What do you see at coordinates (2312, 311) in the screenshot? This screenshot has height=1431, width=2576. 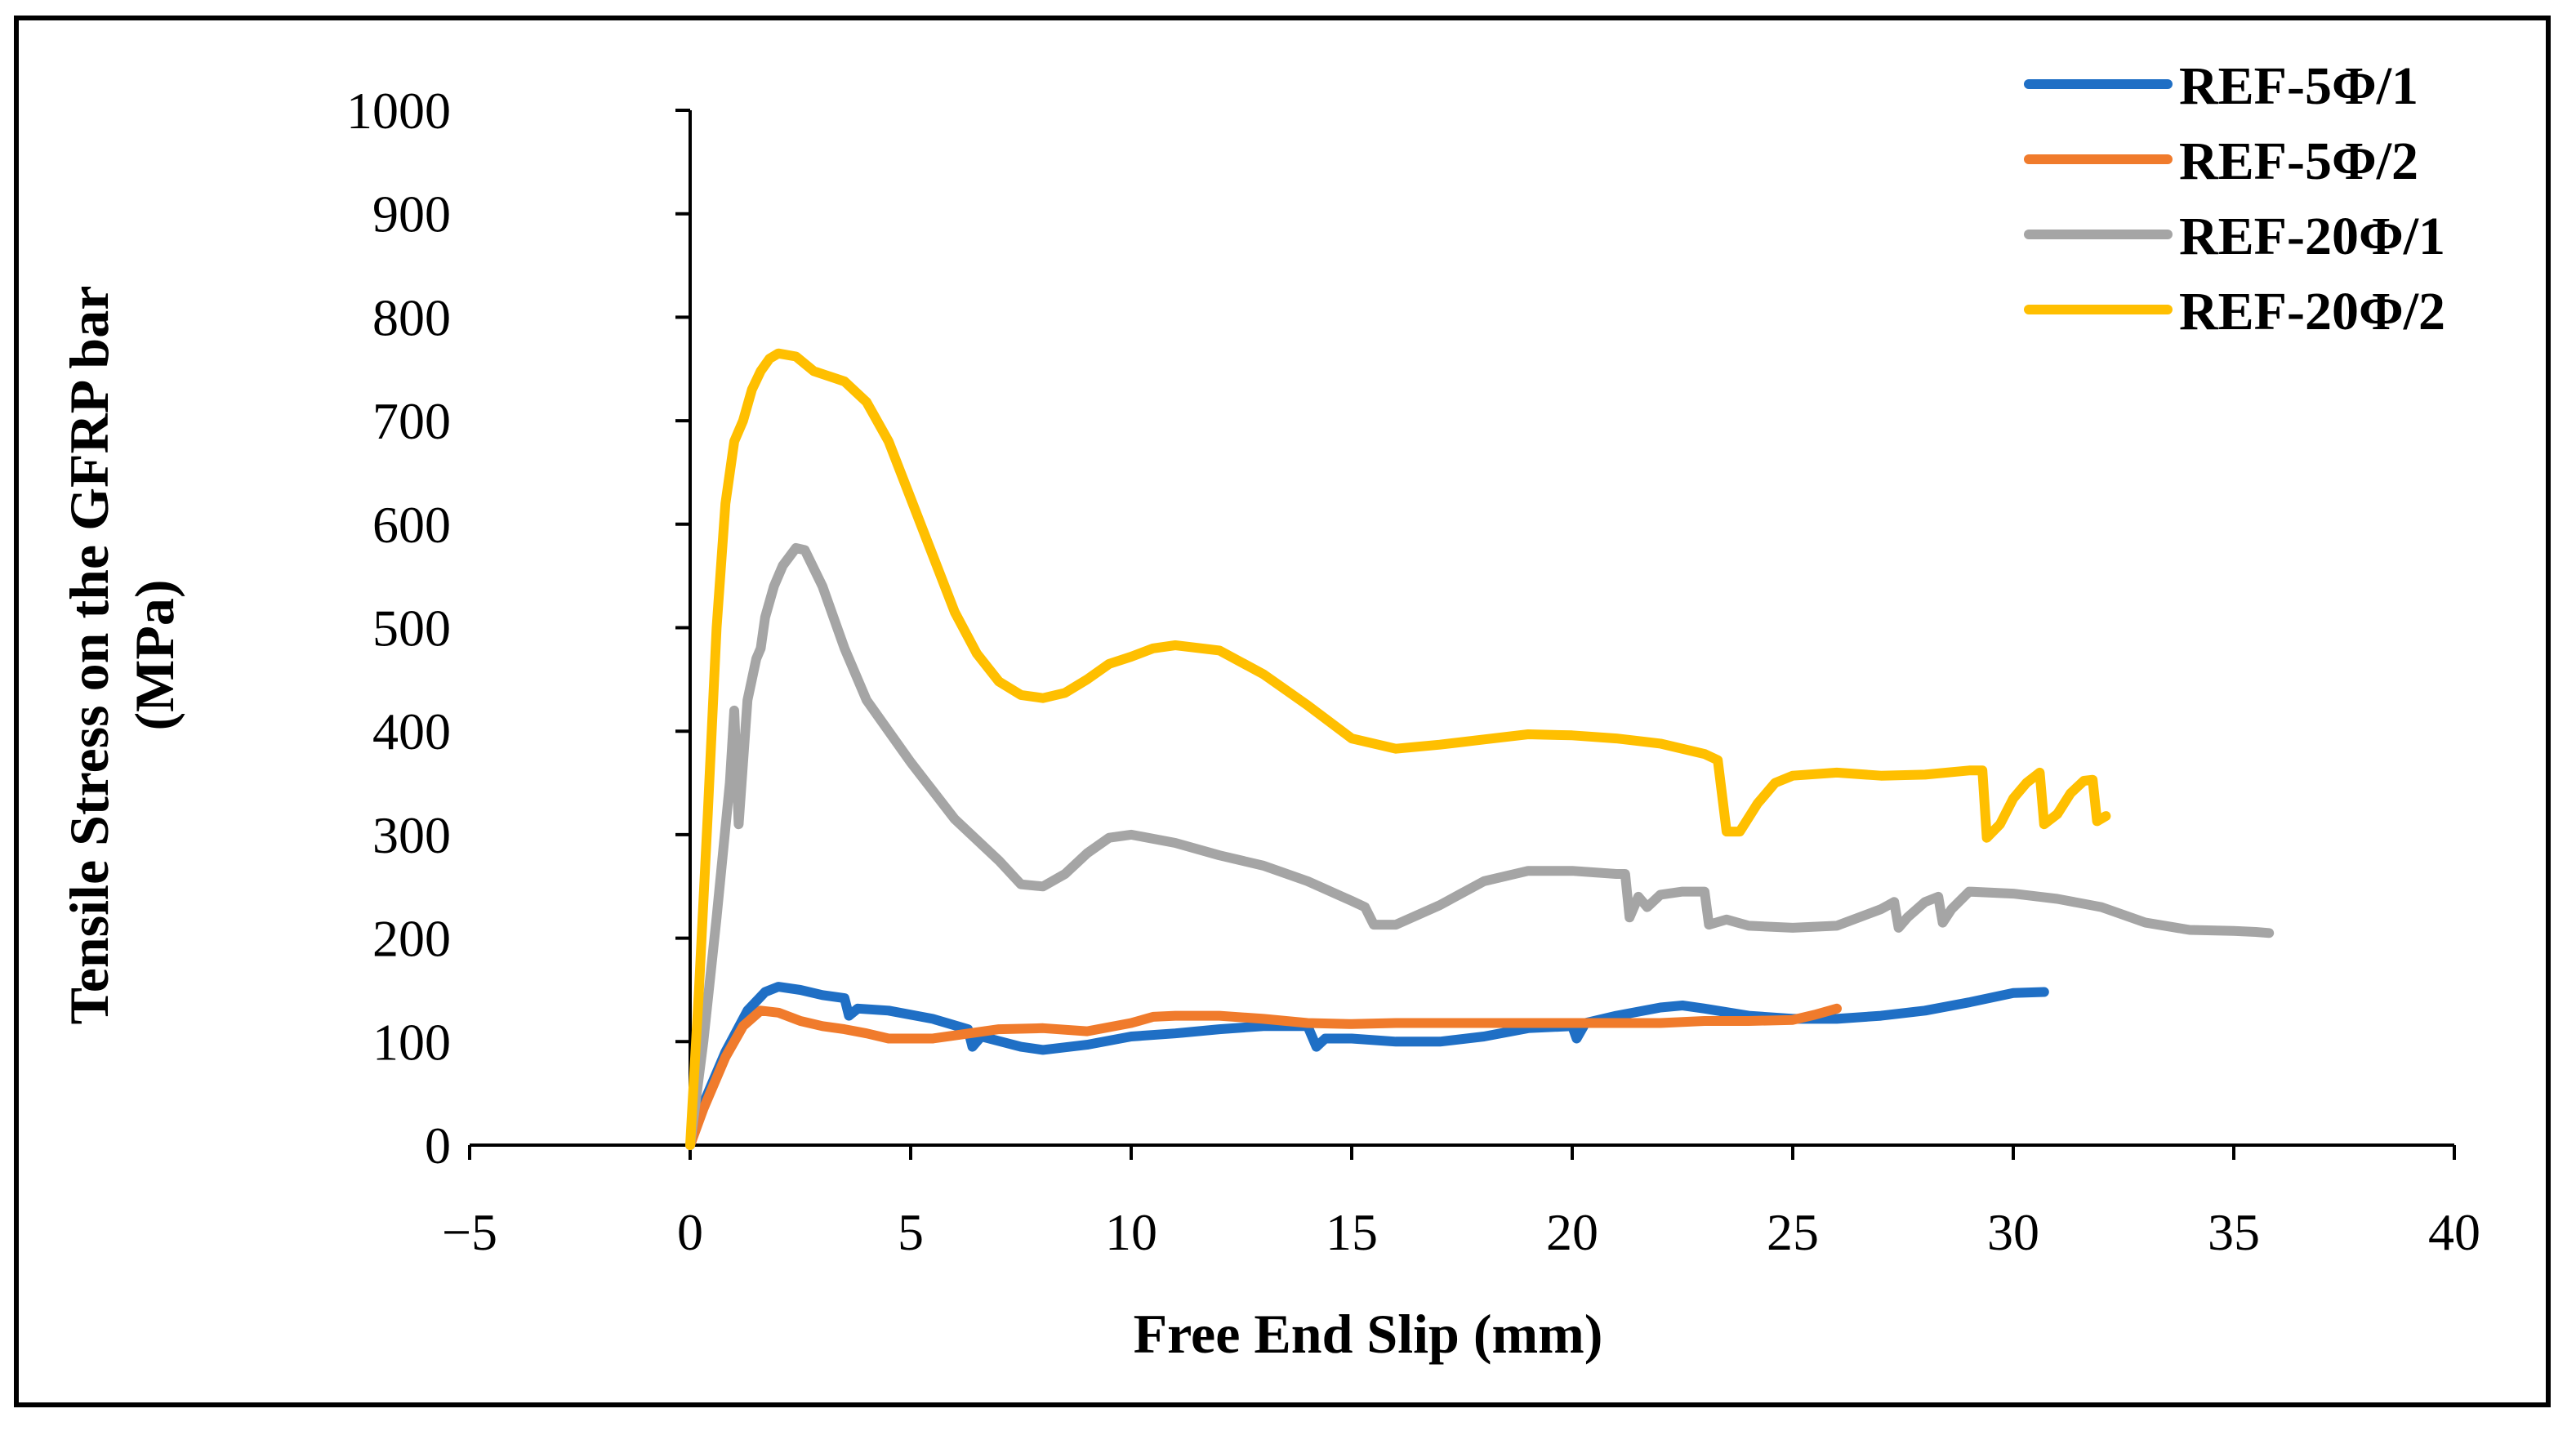 I see `legend-label-4: REF-20Φ/2` at bounding box center [2312, 311].